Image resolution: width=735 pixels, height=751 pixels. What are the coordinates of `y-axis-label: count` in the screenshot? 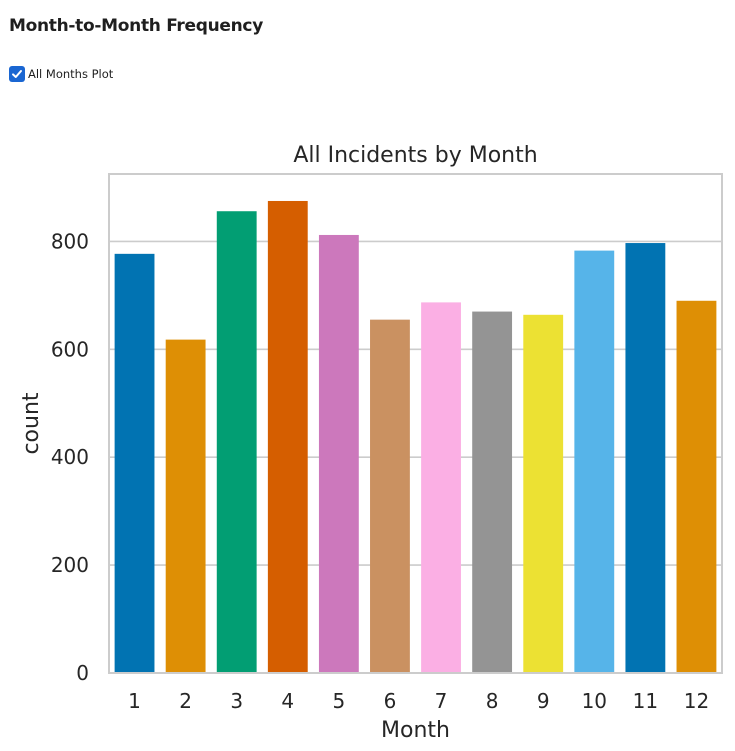 It's located at (31, 423).